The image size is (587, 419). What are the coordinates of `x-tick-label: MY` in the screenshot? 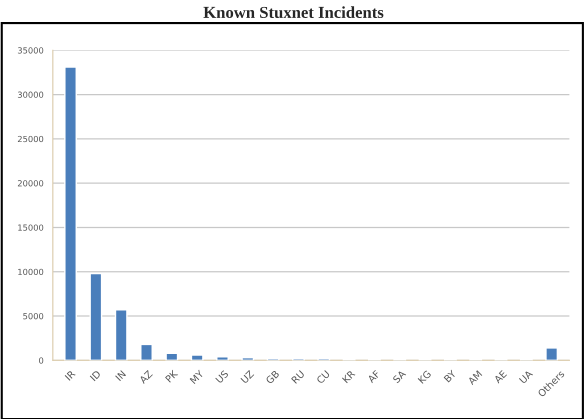 It's located at (197, 377).